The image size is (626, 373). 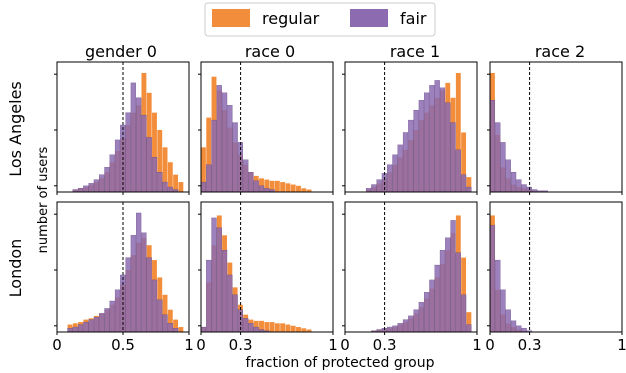 What do you see at coordinates (57, 345) in the screenshot?
I see `x-tick-label: 0` at bounding box center [57, 345].